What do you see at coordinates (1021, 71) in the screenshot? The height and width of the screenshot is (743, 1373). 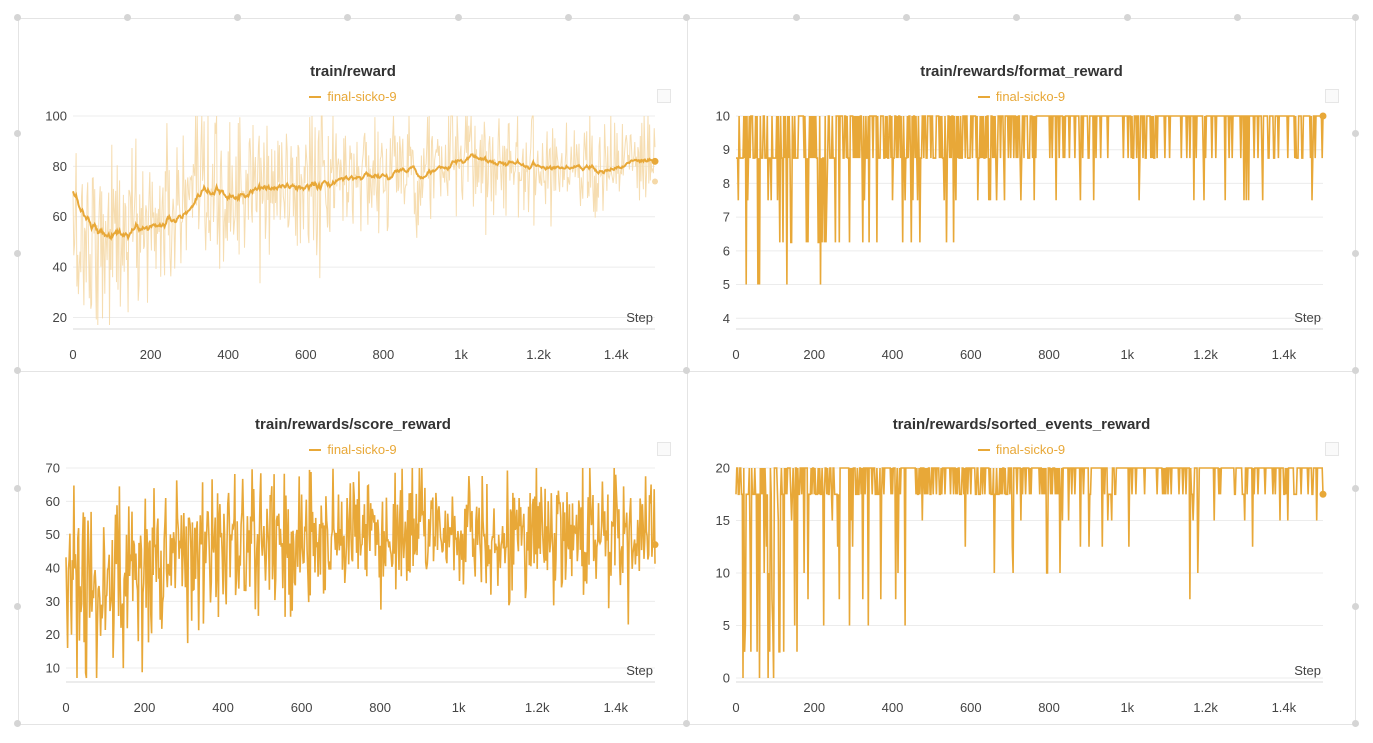 I see `chart-title: train/rewards/format_reward` at bounding box center [1021, 71].